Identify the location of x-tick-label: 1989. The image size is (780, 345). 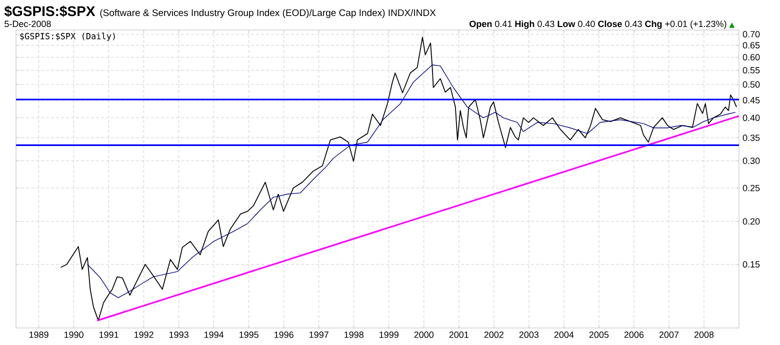
(38, 335).